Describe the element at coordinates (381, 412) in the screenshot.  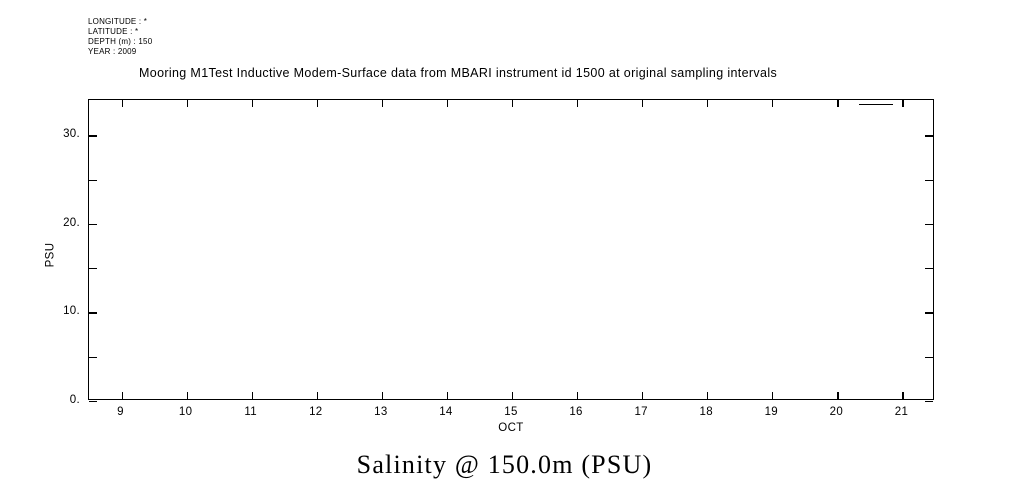
I see `x-axis-tick-label: 13` at that location.